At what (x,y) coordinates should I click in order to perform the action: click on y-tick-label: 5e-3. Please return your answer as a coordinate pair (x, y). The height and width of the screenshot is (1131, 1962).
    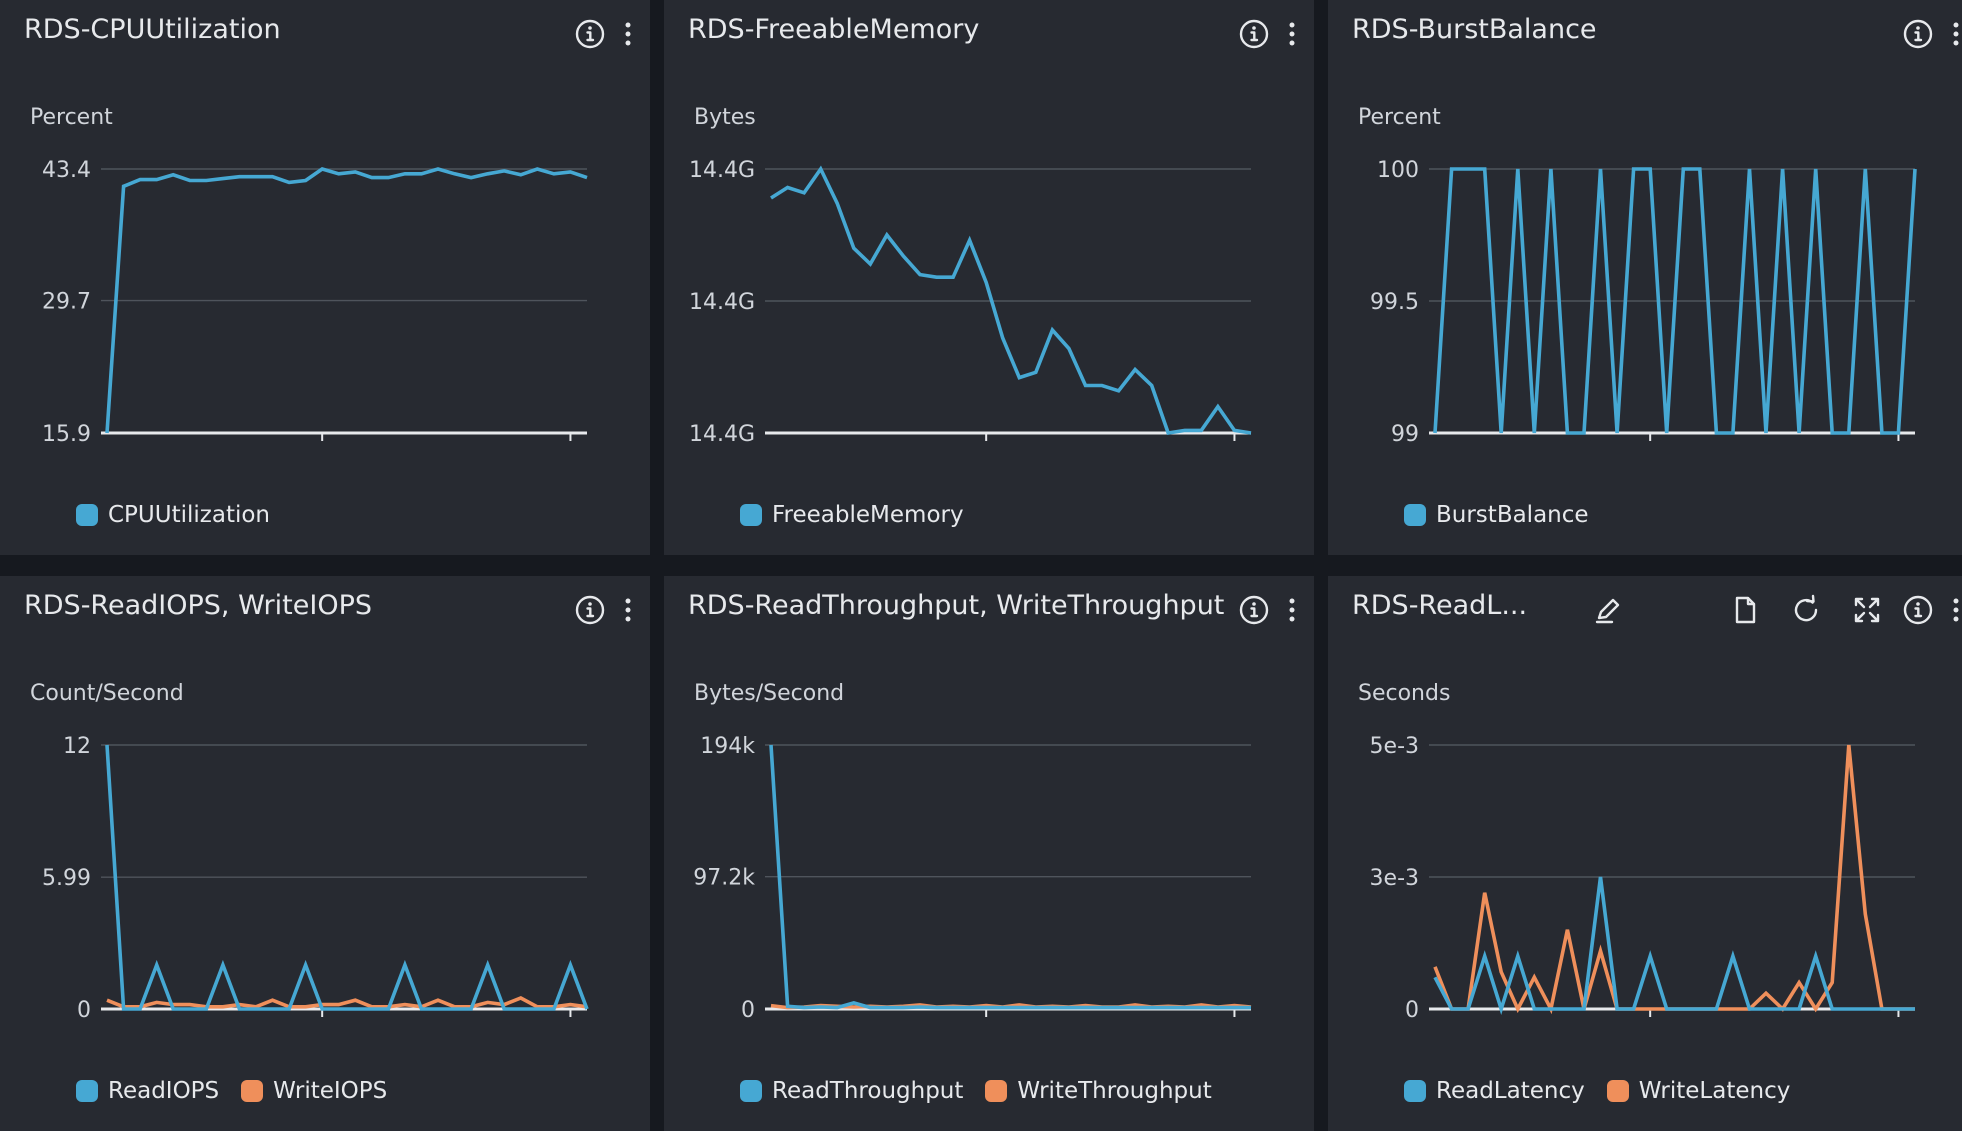
    Looking at the image, I should click on (1394, 746).